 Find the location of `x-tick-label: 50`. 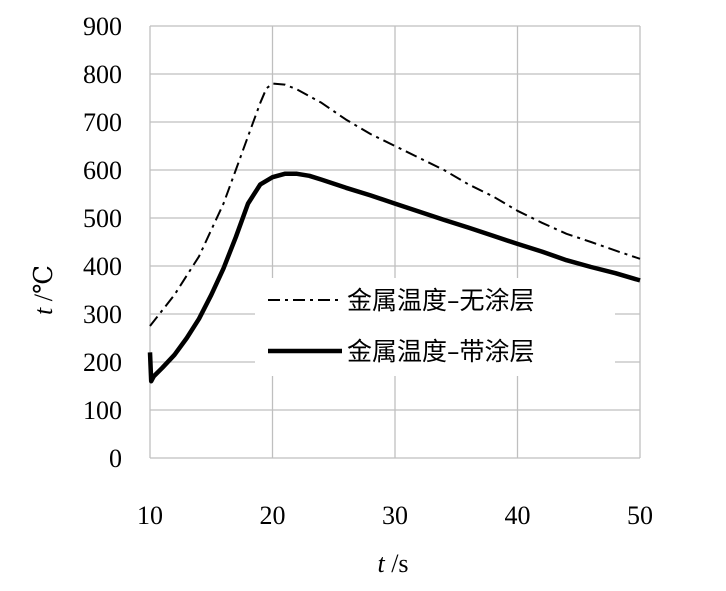

x-tick-label: 50 is located at coordinates (640, 515).